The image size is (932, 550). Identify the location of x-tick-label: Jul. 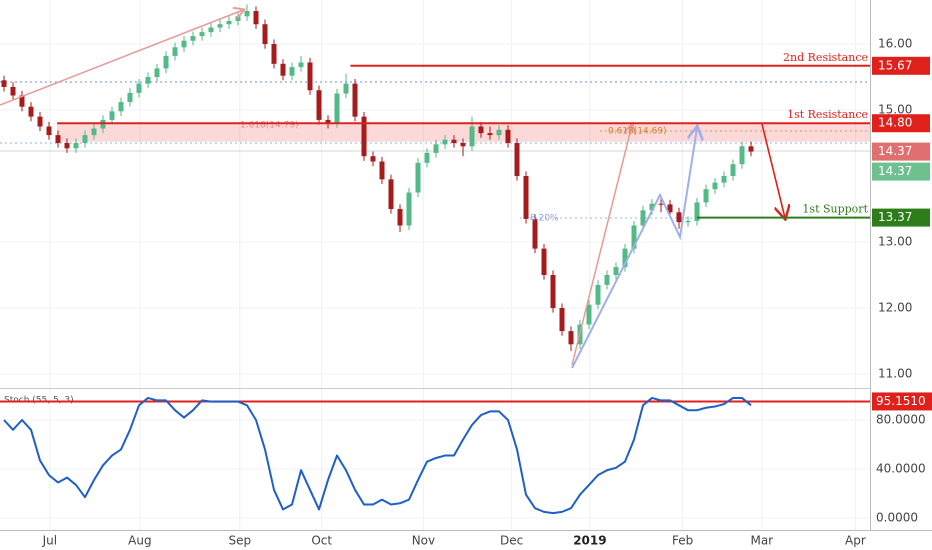
(49, 541).